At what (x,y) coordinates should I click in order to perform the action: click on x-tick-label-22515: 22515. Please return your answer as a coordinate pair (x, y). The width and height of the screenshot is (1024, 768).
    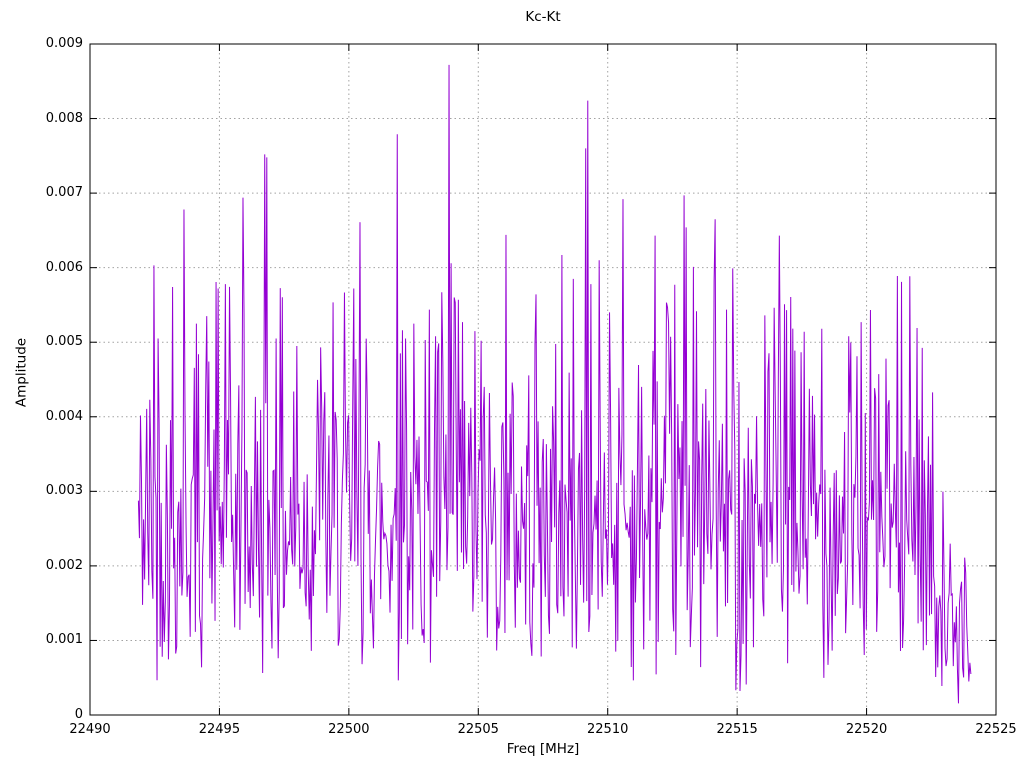
    Looking at the image, I should click on (737, 729).